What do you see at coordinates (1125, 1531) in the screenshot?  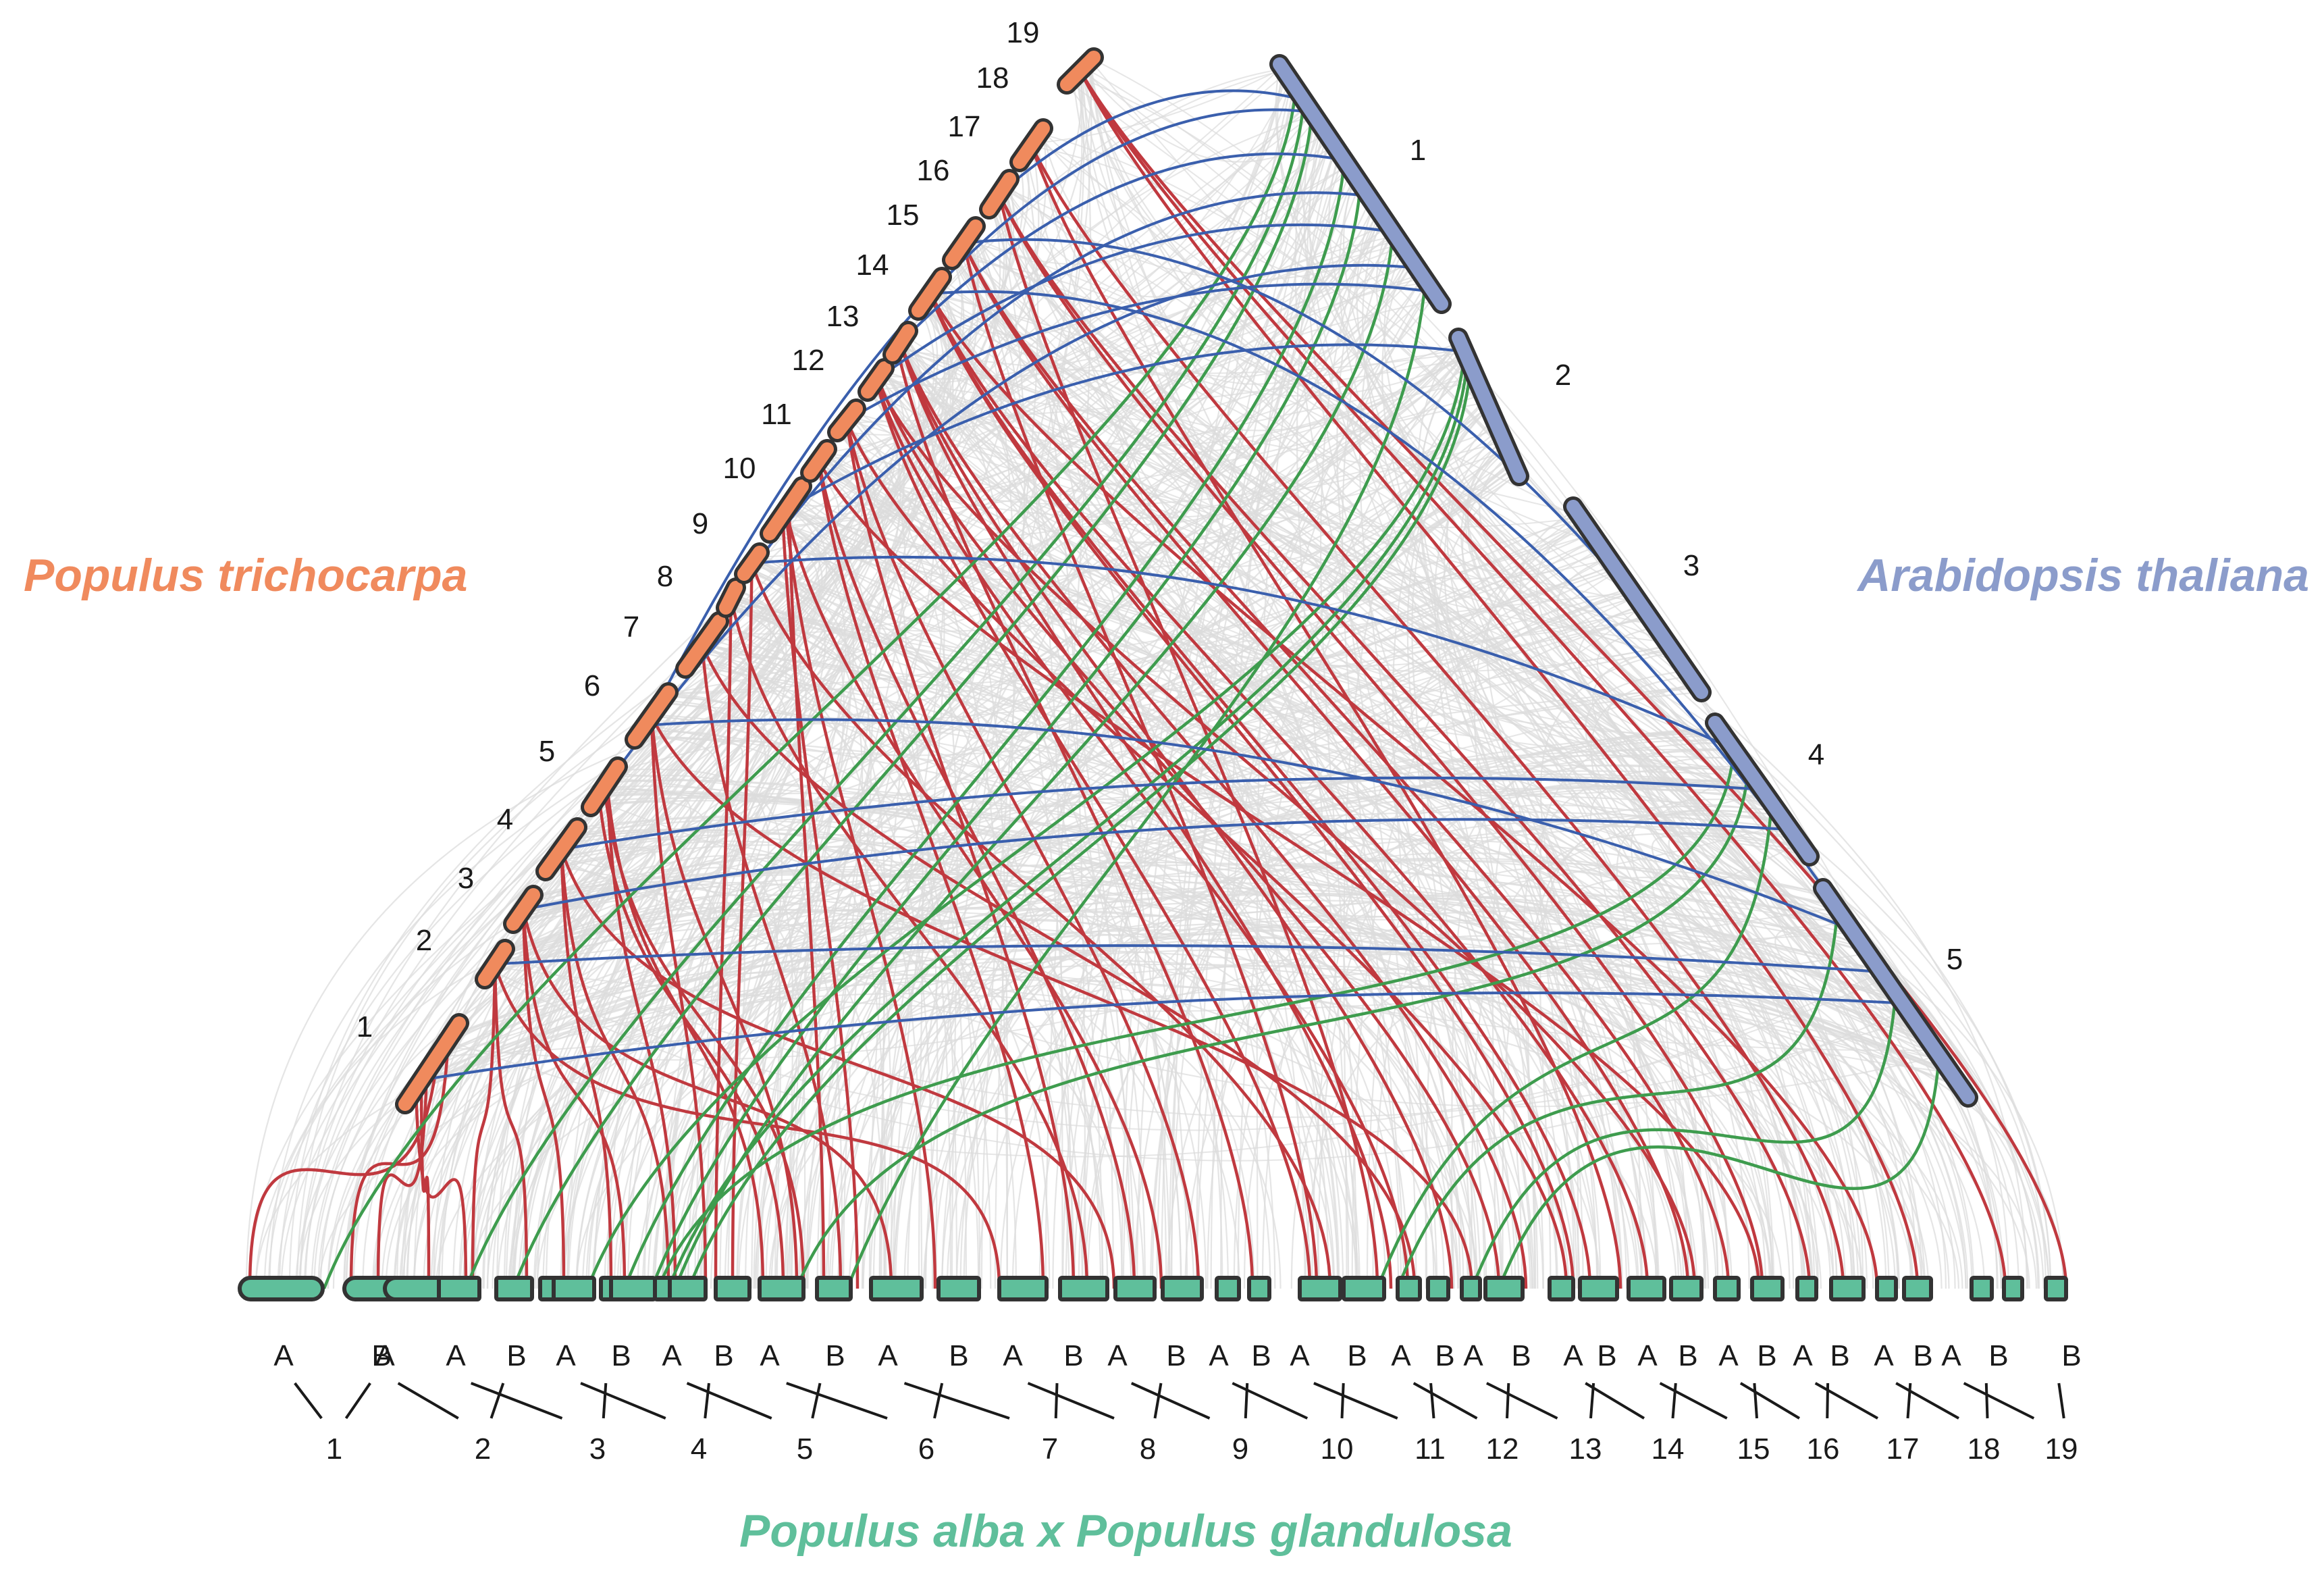 I see `species-label-populus-alba-x-glandulosa: Populus alba x Populus glandulosa` at bounding box center [1125, 1531].